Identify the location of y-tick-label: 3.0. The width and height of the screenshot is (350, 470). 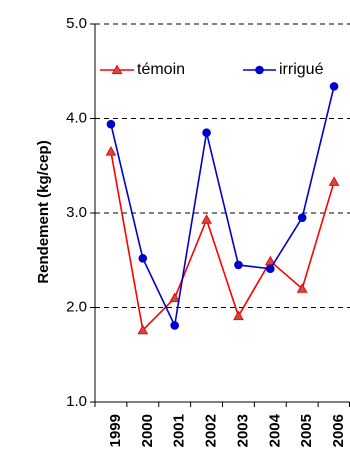
(76, 212).